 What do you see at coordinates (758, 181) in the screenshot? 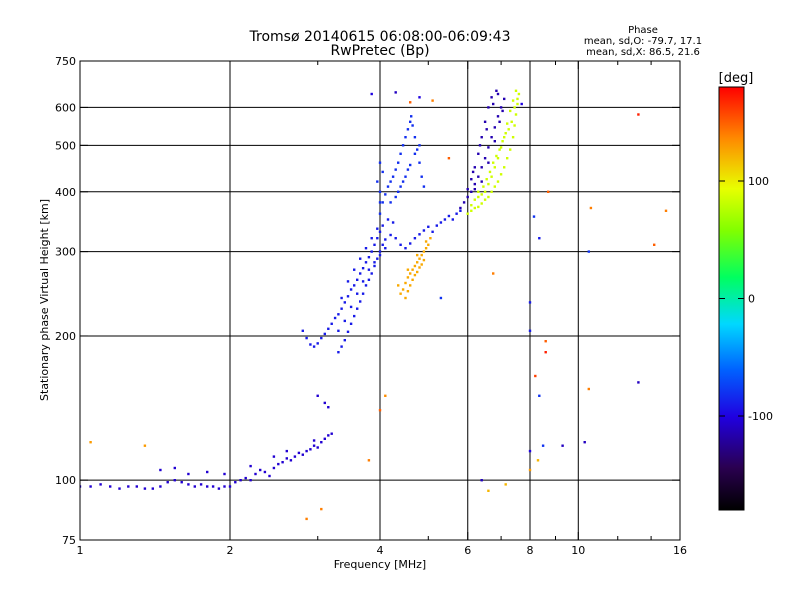
I see `colorbar-tick-label: 100` at bounding box center [758, 181].